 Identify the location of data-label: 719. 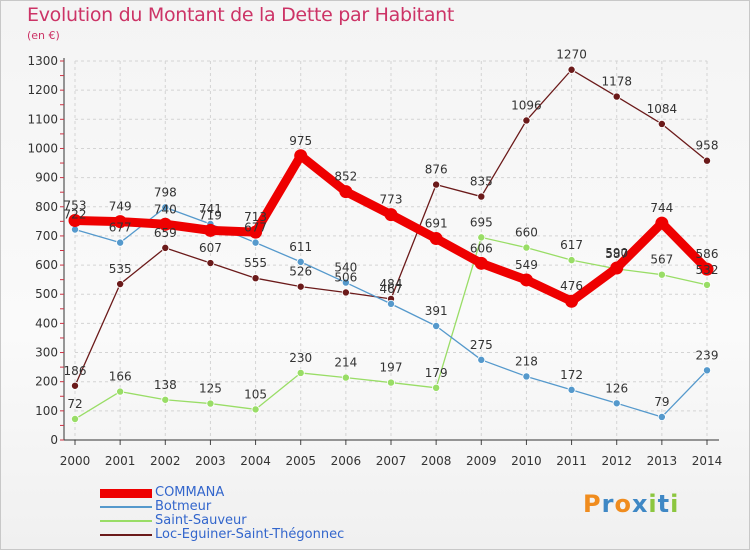
(210, 215).